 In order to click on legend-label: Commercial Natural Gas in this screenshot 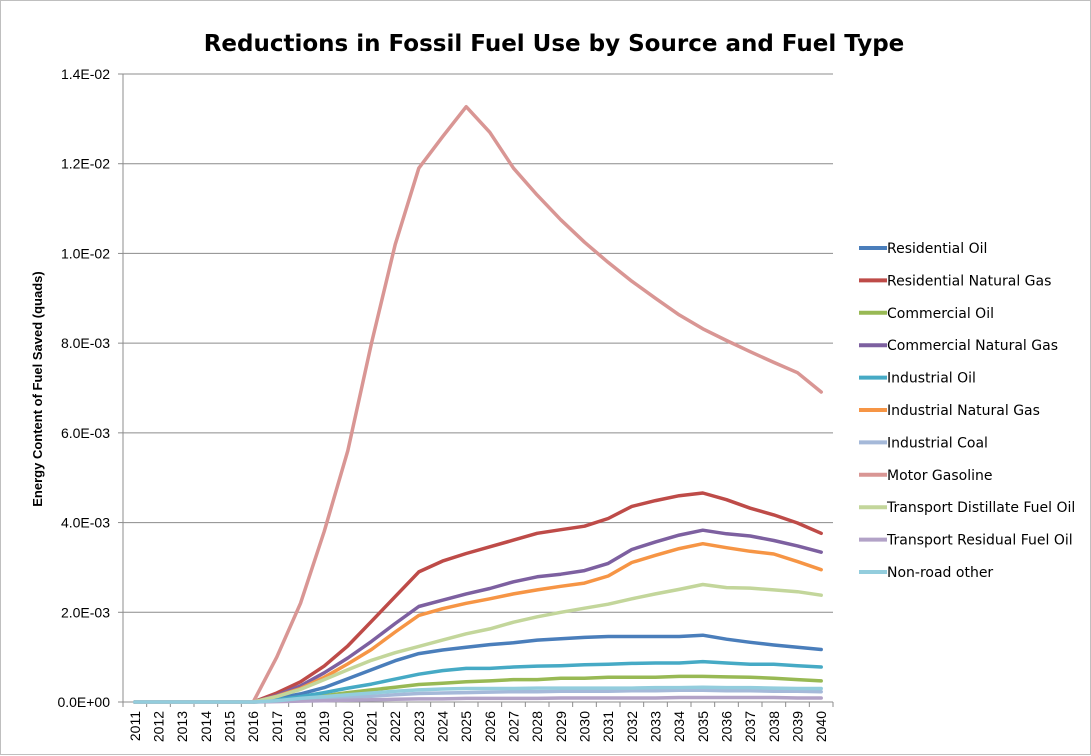, I will do `click(972, 346)`.